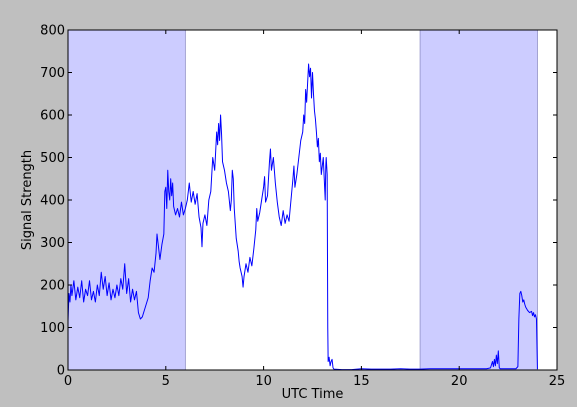  Describe the element at coordinates (68, 381) in the screenshot. I see `x-tick-label: 0` at that location.